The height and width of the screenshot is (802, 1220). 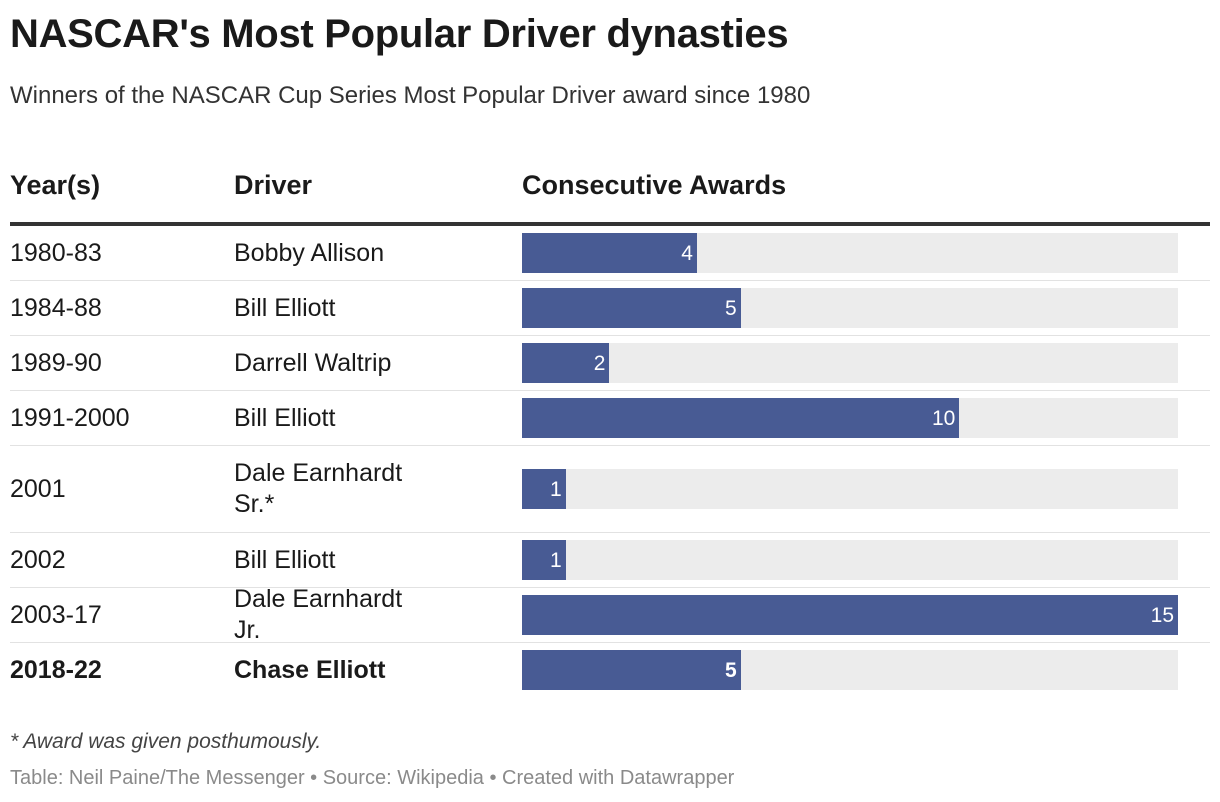 What do you see at coordinates (38, 488) in the screenshot?
I see `row-years: 2001` at bounding box center [38, 488].